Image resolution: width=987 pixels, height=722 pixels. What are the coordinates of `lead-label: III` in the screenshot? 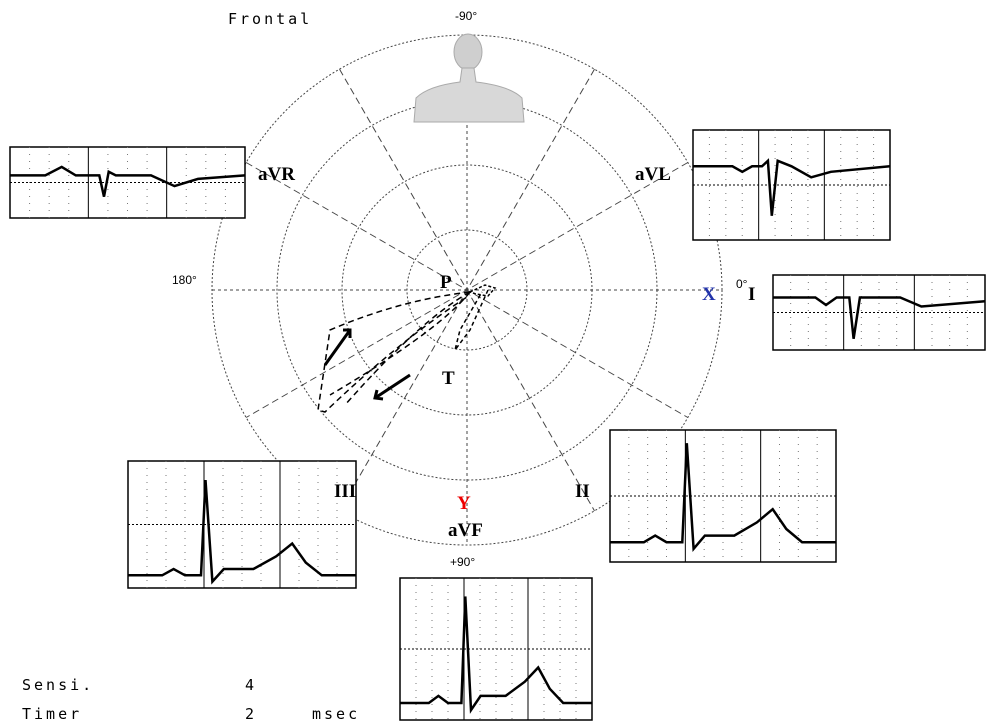 It's located at (345, 491).